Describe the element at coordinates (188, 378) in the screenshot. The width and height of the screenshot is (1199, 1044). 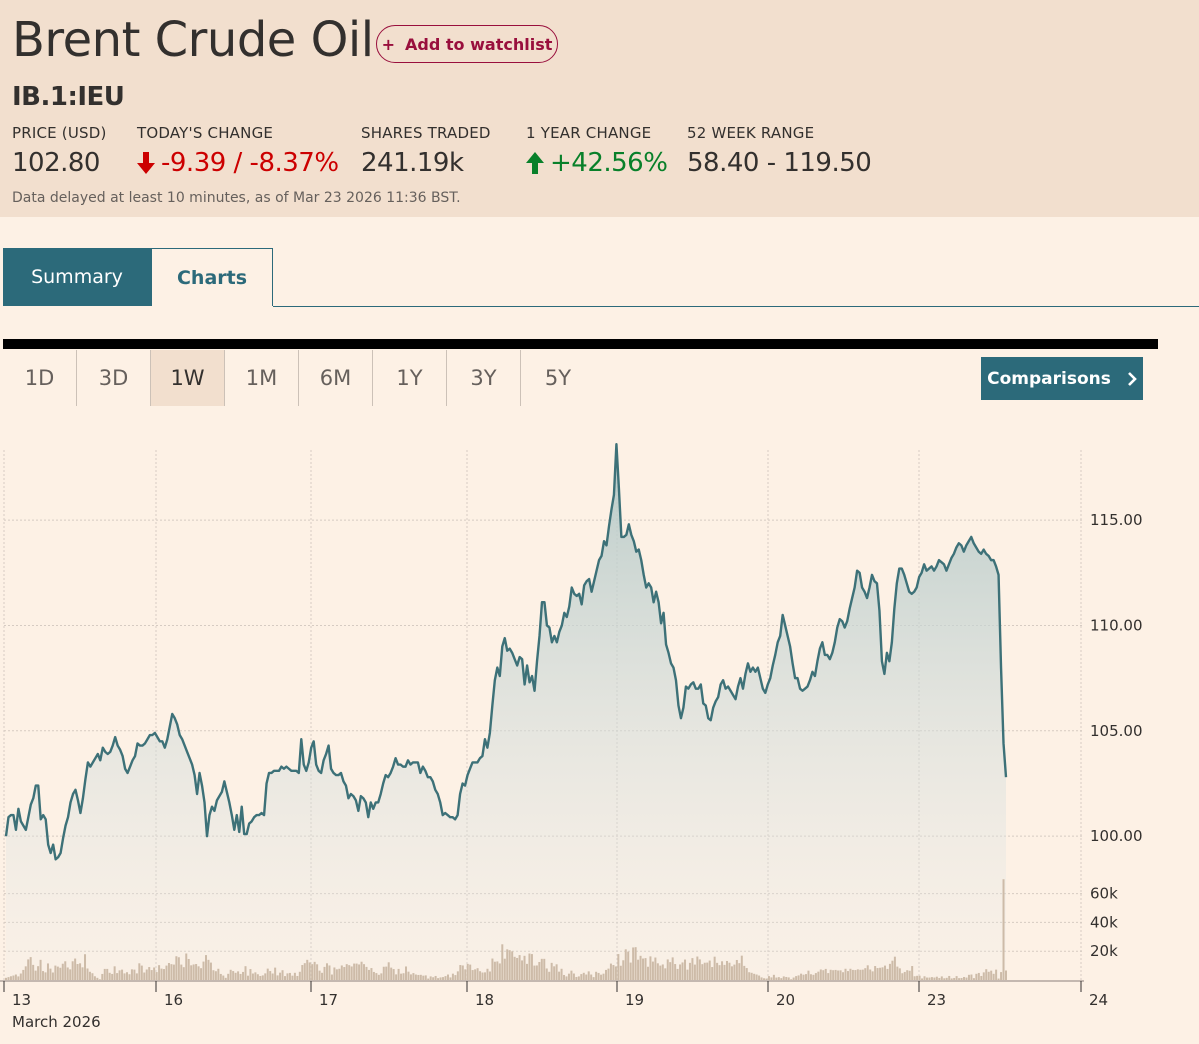
I see `range-button-1w: 1W` at that location.